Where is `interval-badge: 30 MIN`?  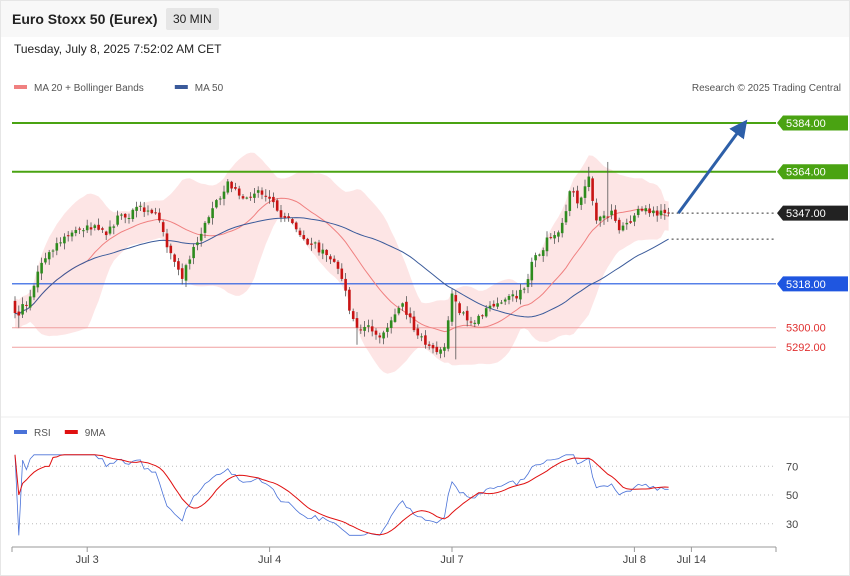 interval-badge: 30 MIN is located at coordinates (192, 19).